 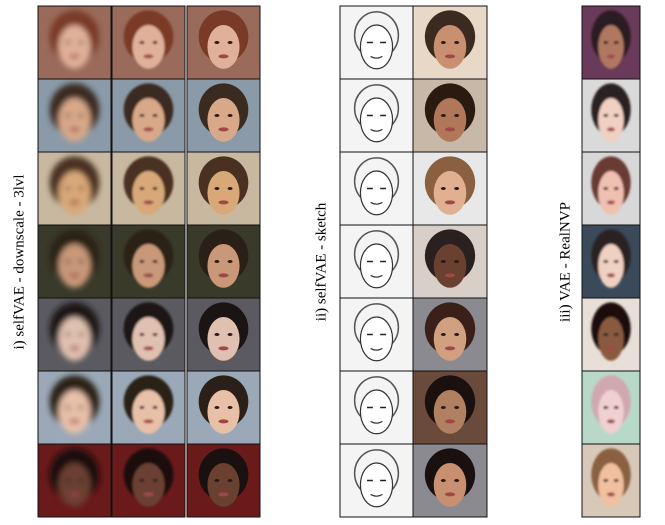 What do you see at coordinates (565, 262) in the screenshot?
I see `panel-label: iii) VAE - RealNVP` at bounding box center [565, 262].